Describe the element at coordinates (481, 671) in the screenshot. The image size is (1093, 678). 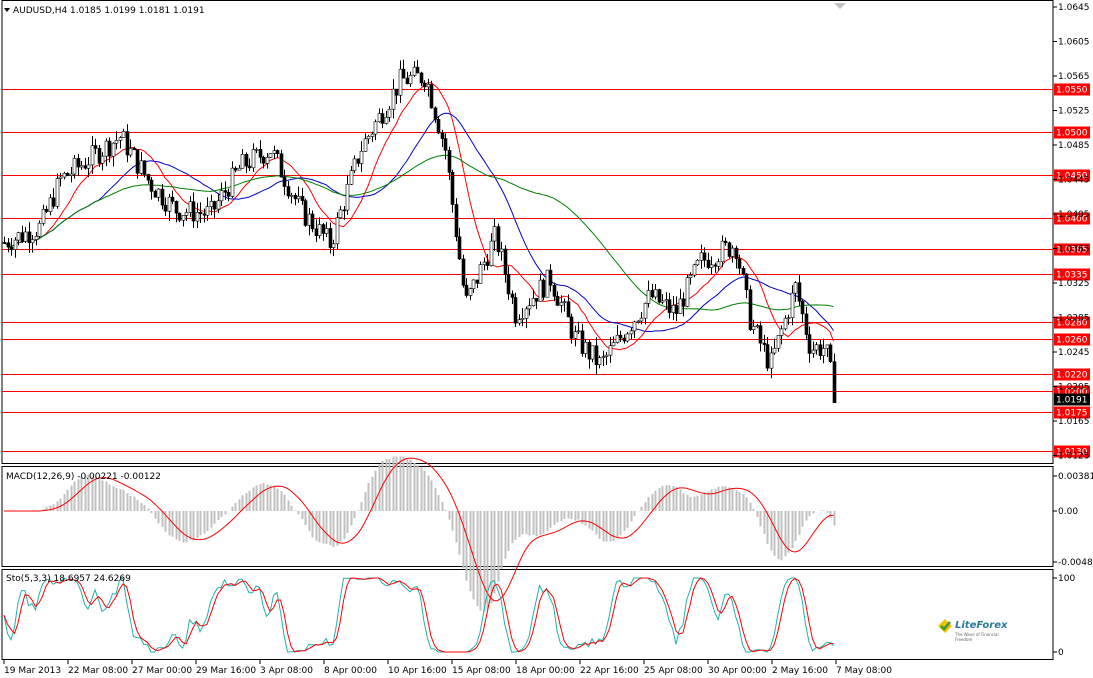
I see `time-tick-label: 15 Apr 08:00` at that location.